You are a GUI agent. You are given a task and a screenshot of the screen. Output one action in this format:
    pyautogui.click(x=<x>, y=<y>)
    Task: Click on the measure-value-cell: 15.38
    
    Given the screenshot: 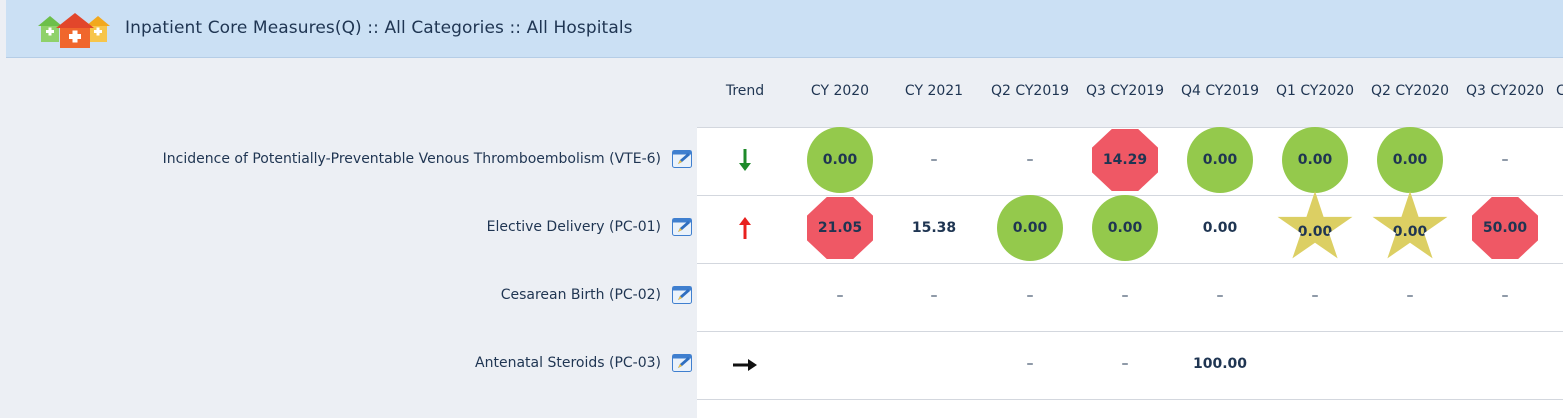 What is the action you would take?
    pyautogui.click(x=934, y=228)
    